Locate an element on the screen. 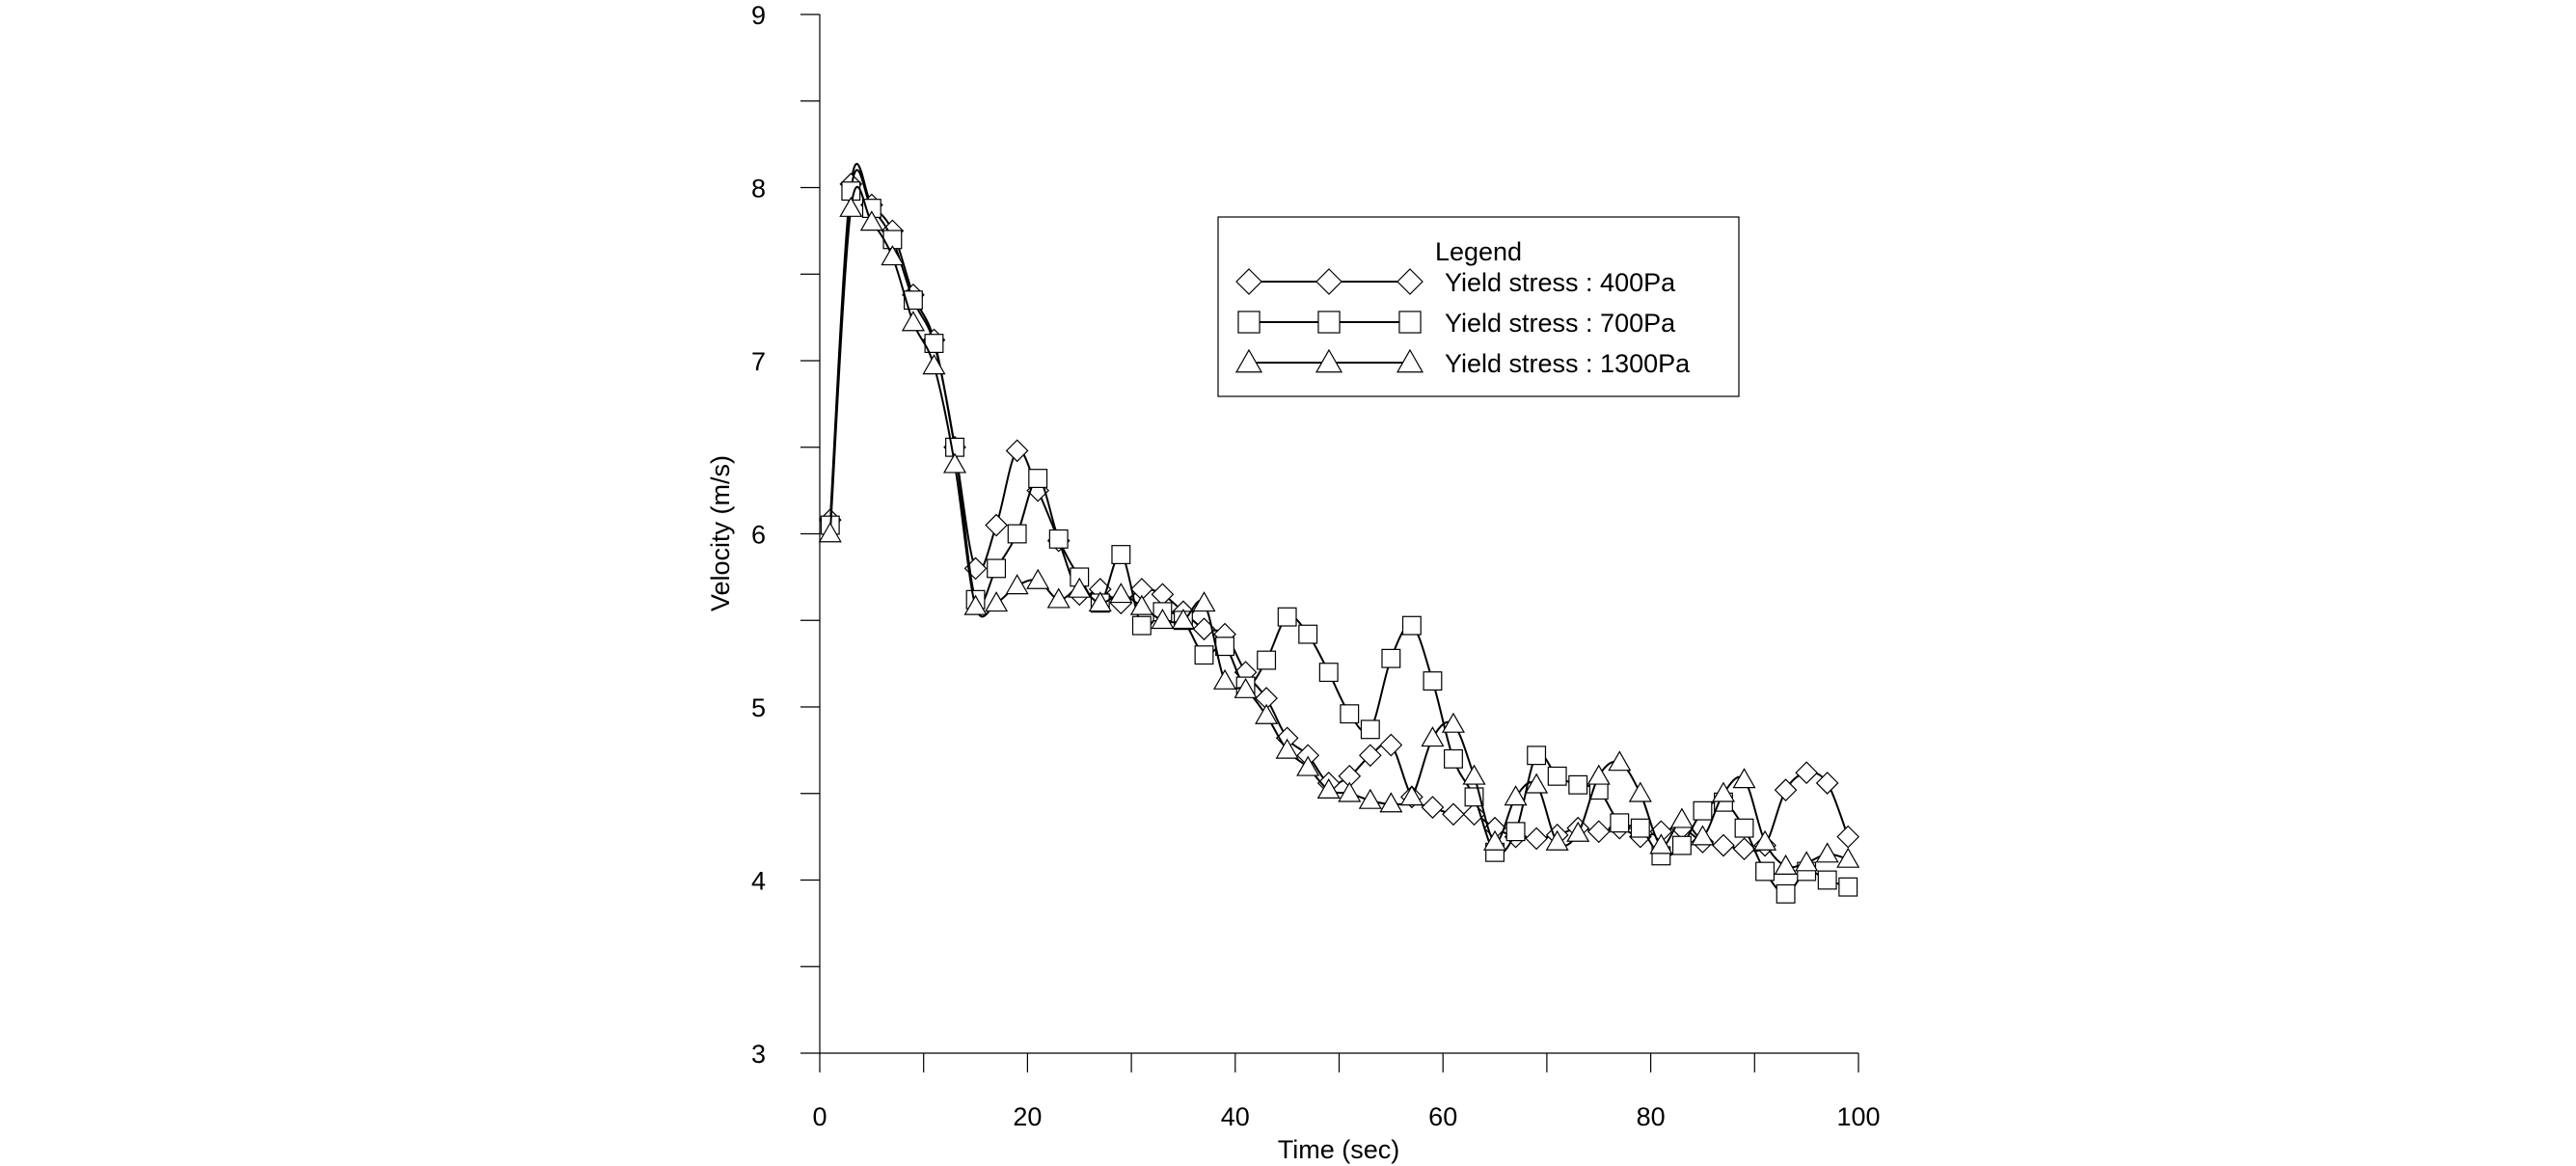  y-tick-label: 5 is located at coordinates (758, 707).